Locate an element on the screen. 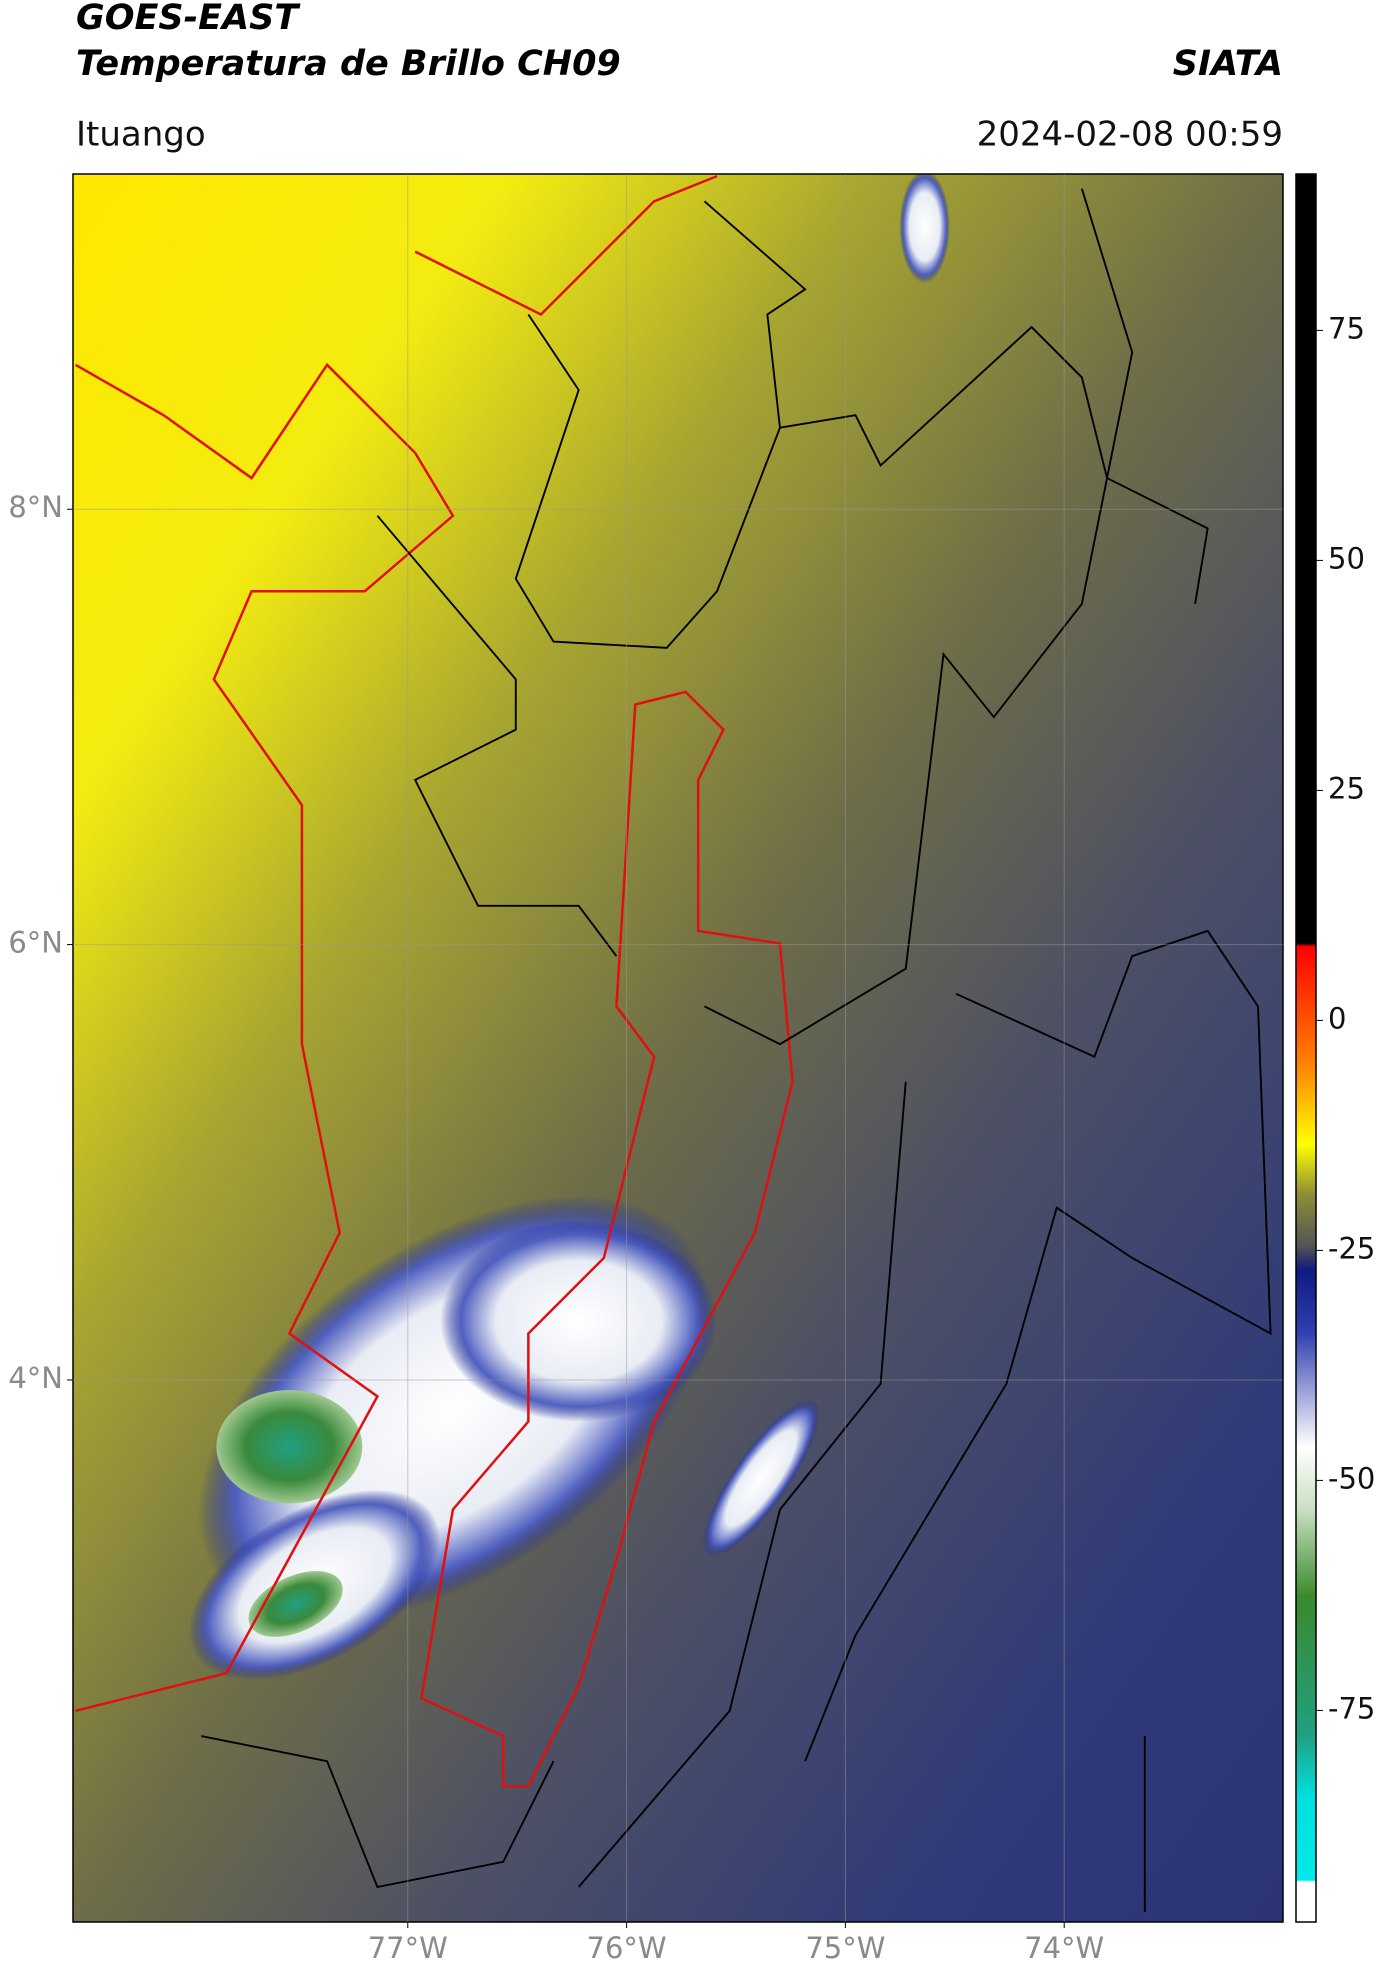  x-tick-label: 77°W is located at coordinates (408, 1948).